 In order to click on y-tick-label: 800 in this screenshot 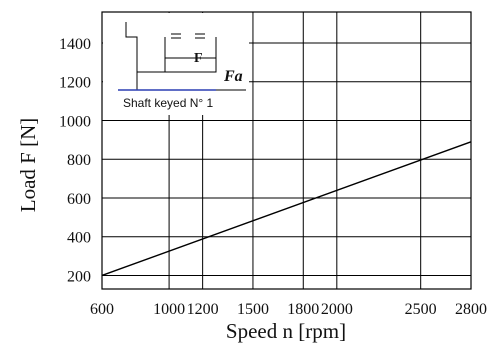, I will do `click(79, 160)`.